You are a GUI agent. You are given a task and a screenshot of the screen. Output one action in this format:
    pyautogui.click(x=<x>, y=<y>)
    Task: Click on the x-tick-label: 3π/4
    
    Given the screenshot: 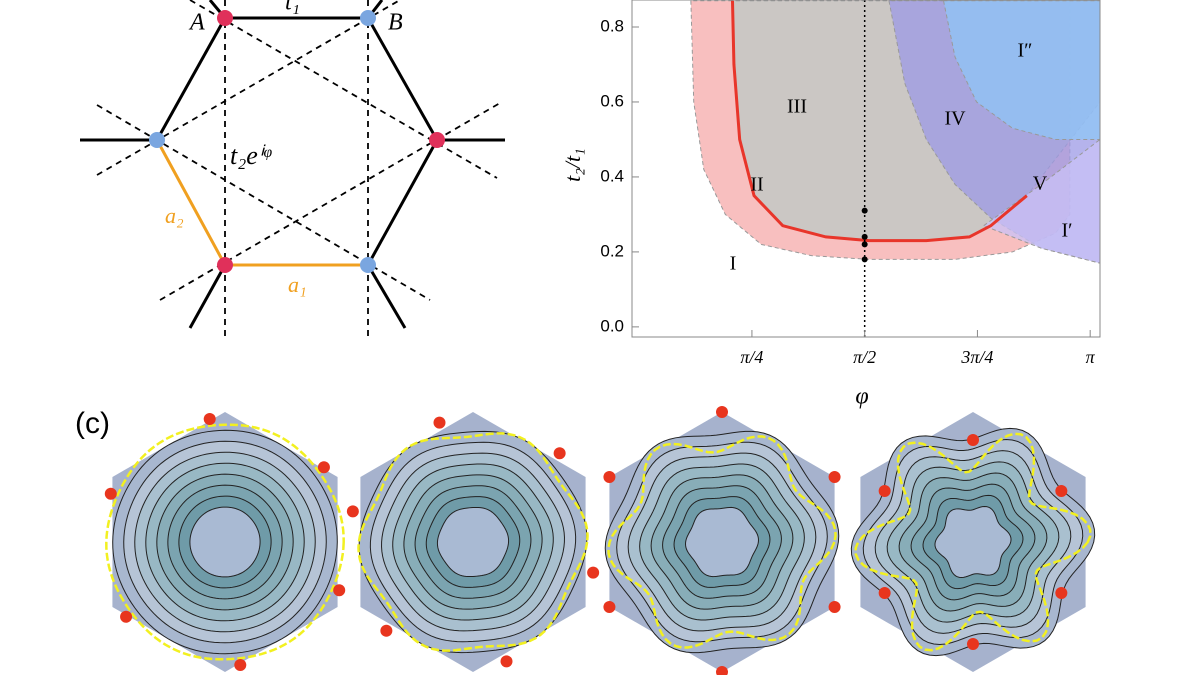 What is the action you would take?
    pyautogui.click(x=976, y=357)
    